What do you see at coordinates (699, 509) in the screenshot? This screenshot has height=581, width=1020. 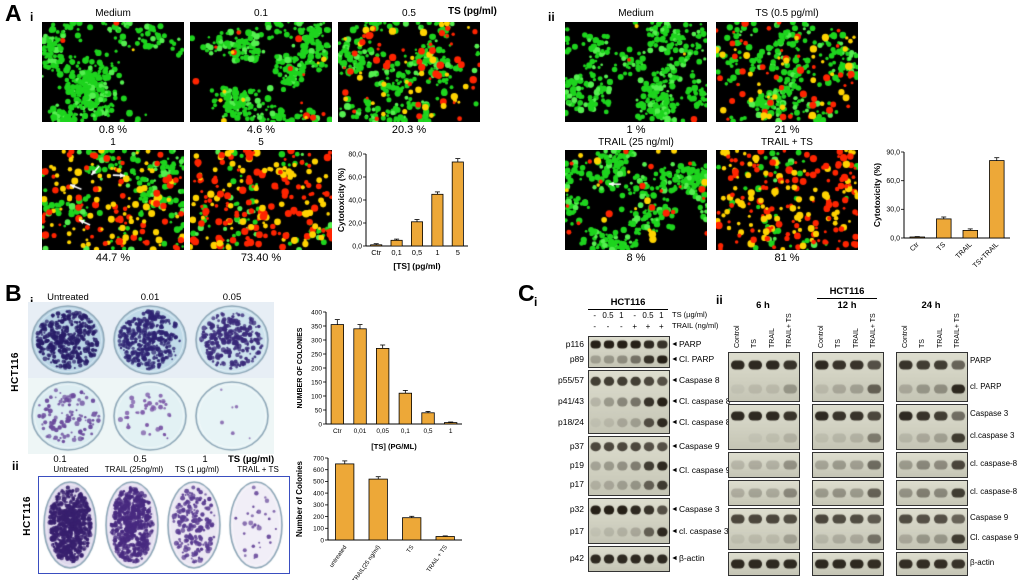 I see `band-label-text: Caspase 3` at bounding box center [699, 509].